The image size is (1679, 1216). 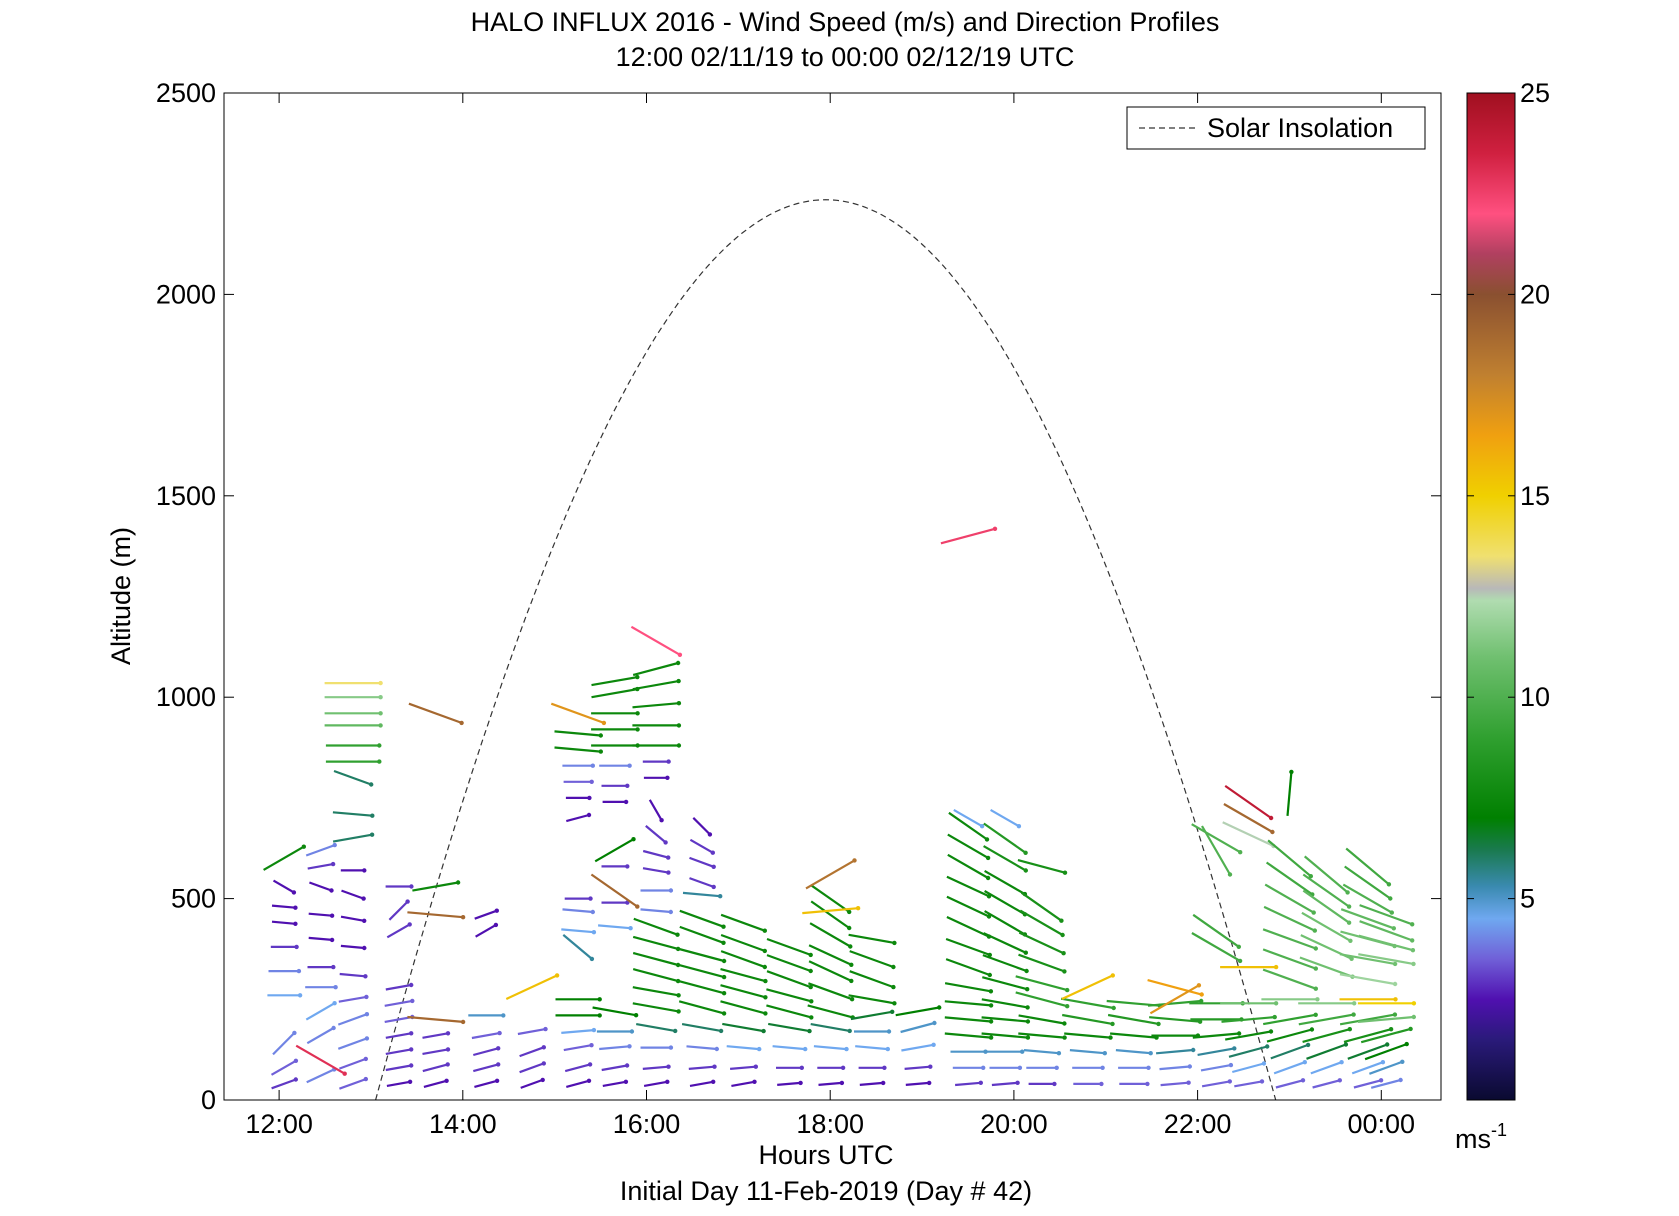 I want to click on y-tick-label: 1500, so click(x=186, y=496).